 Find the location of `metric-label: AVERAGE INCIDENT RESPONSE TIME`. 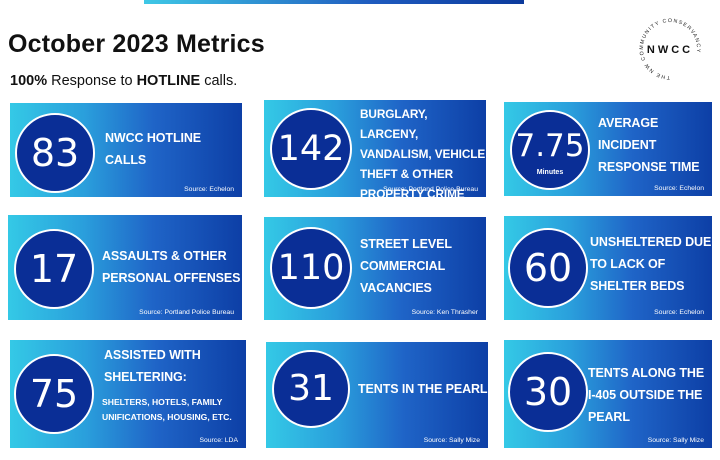

metric-label: AVERAGE INCIDENT RESPONSE TIME is located at coordinates (649, 145).